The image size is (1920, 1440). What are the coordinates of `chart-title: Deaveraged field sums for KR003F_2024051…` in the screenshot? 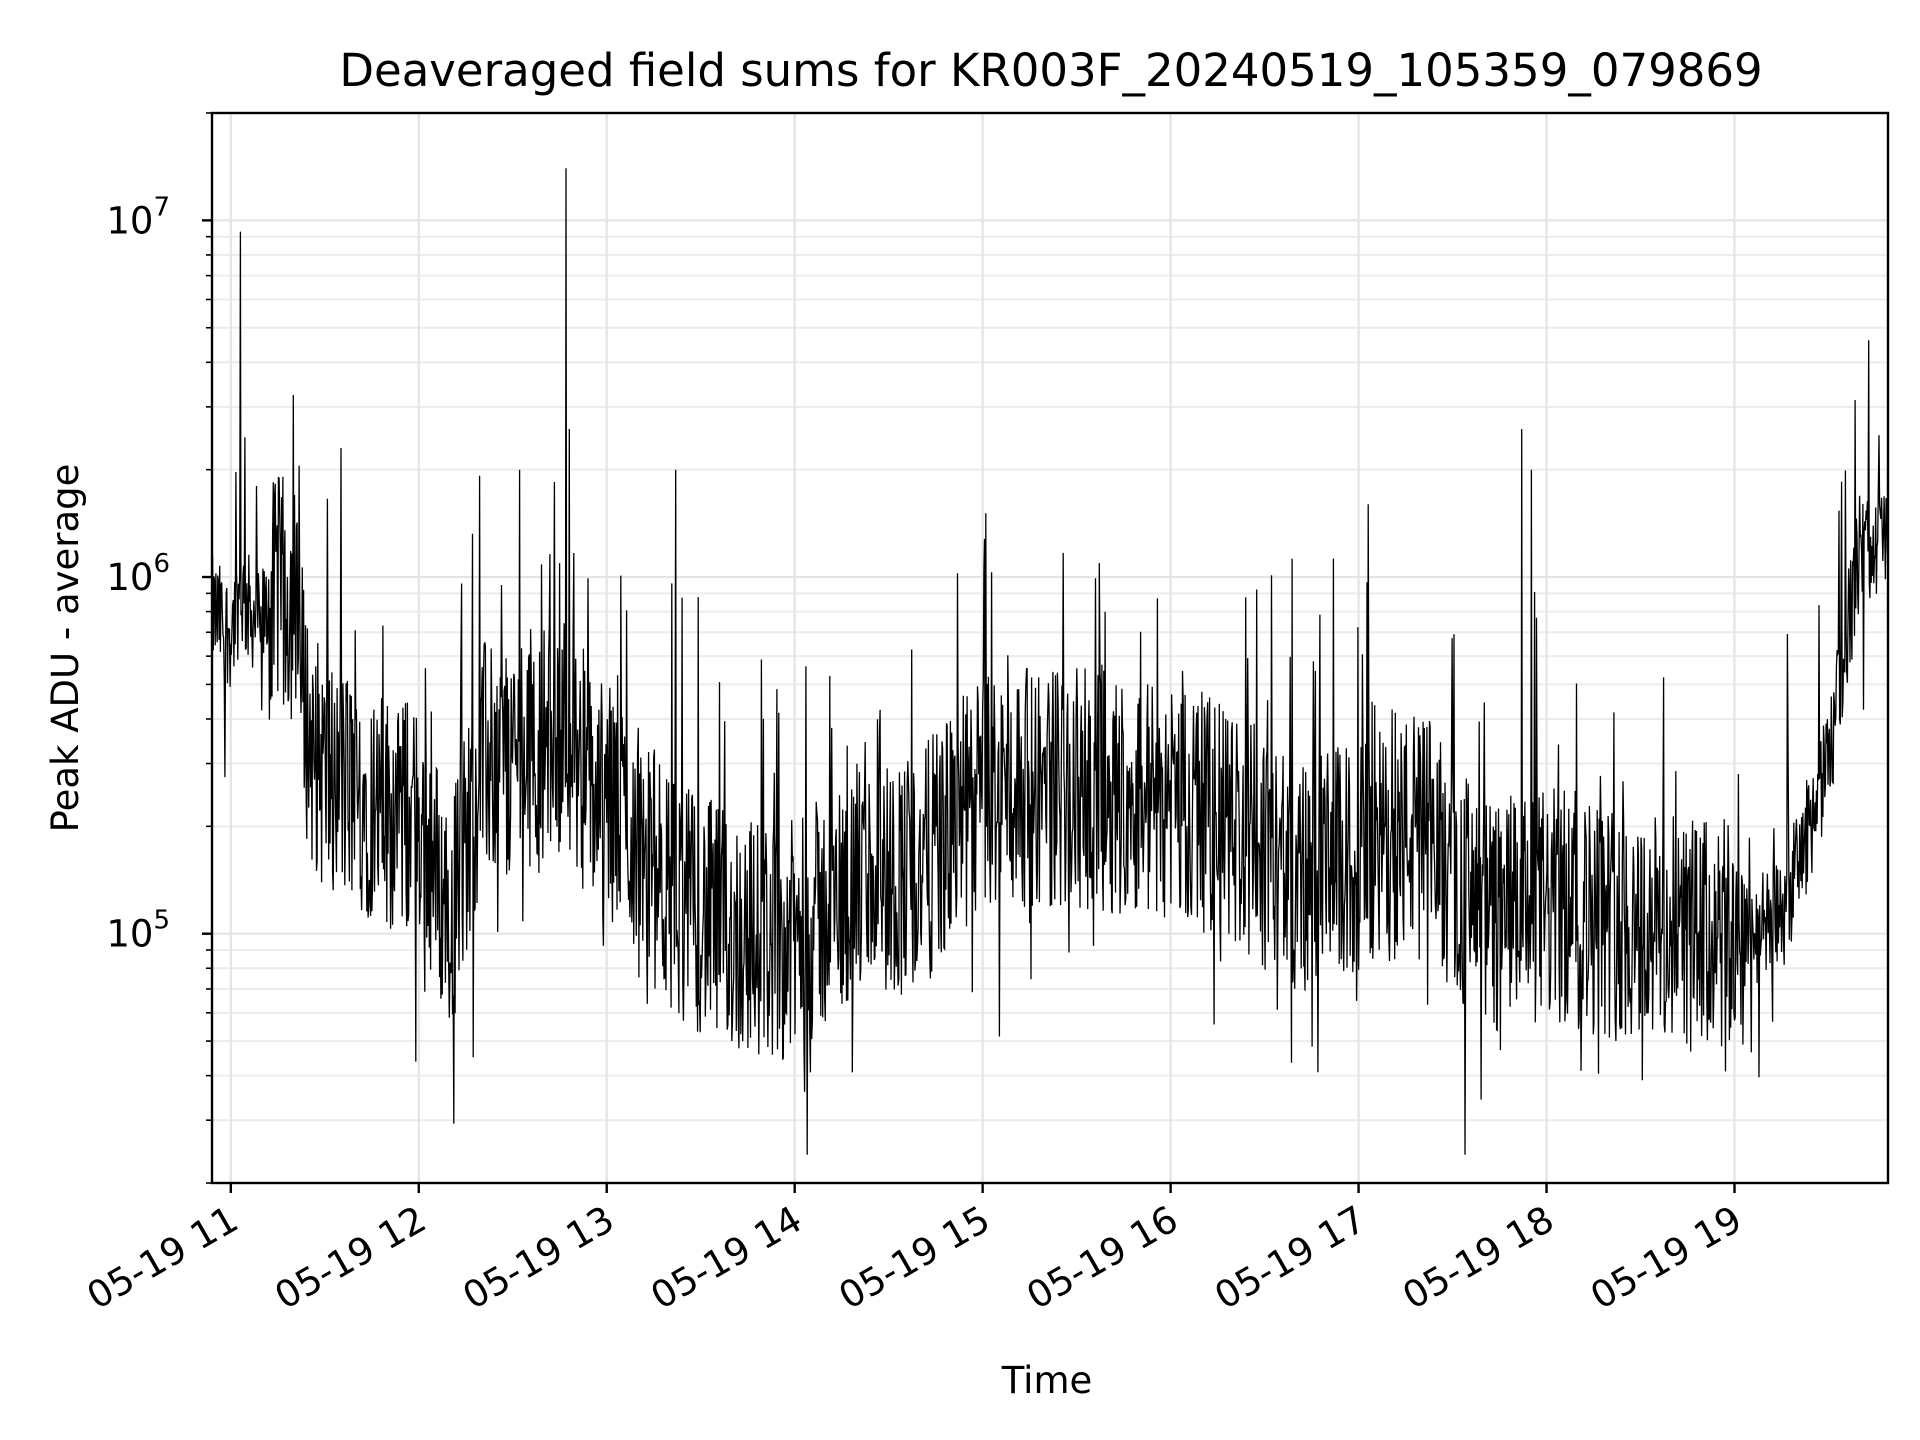 It's located at (1050, 70).